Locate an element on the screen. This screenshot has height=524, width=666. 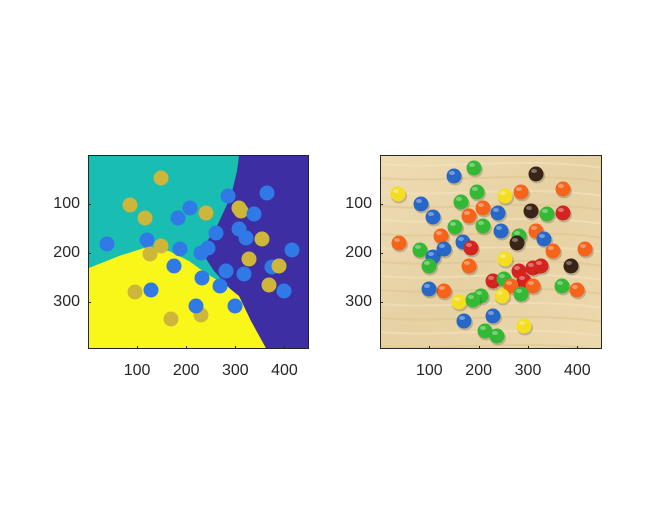
y-tick-label: 200 is located at coordinates (358, 253).